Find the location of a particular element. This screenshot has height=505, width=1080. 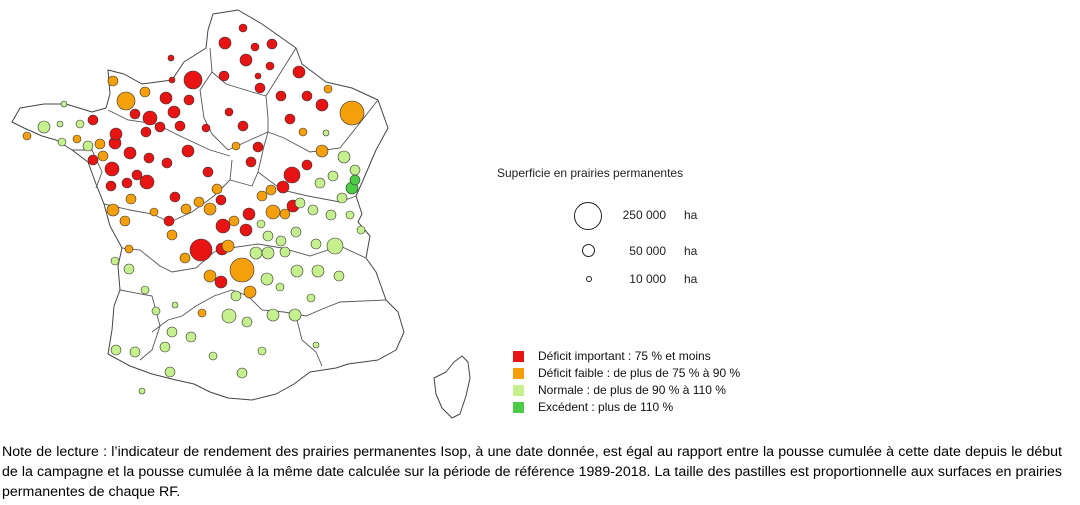

size-legend-circle-small is located at coordinates (589, 279).